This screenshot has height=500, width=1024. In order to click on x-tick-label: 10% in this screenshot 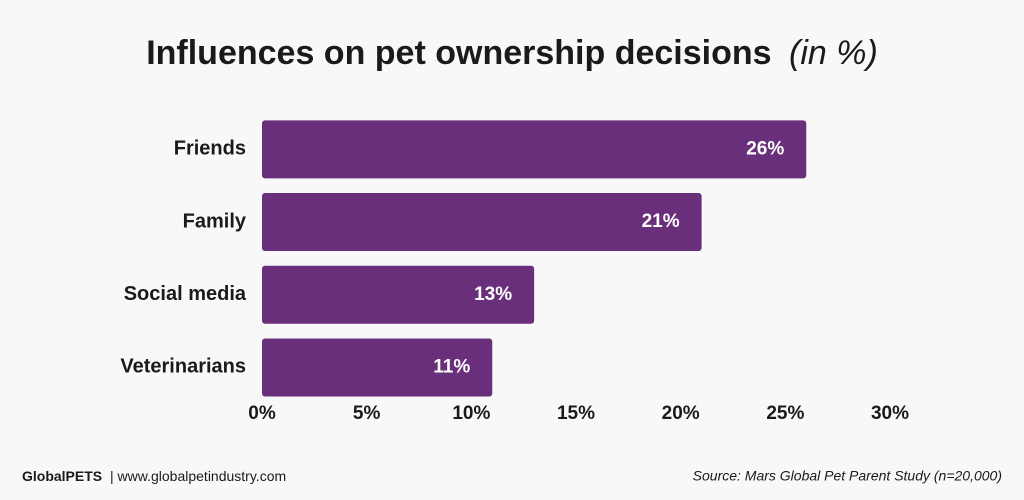, I will do `click(471, 413)`.